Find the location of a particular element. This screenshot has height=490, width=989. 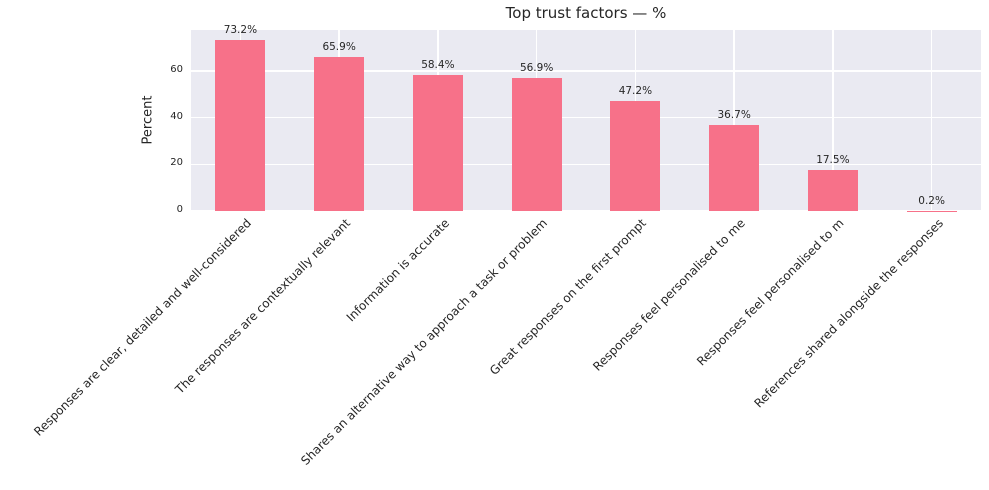

bar-value-label: 65.9% is located at coordinates (339, 47).